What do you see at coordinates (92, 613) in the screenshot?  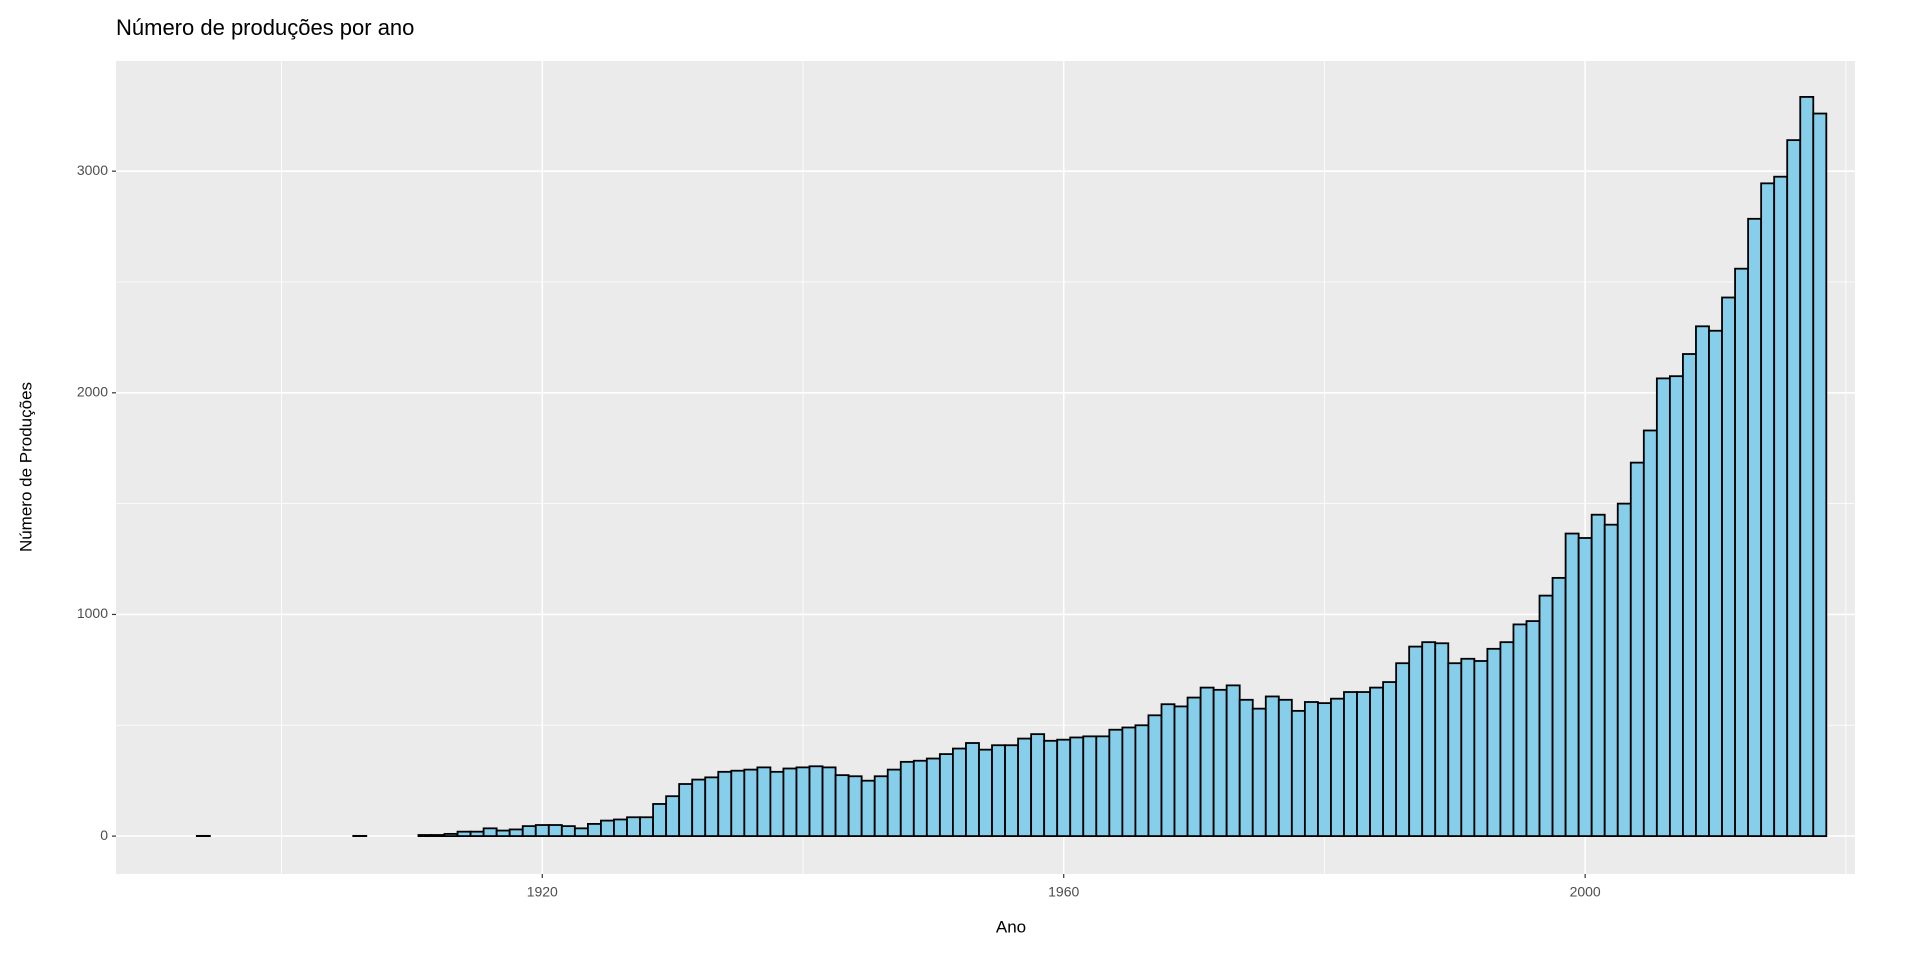 I see `y-tick-label: 1000` at bounding box center [92, 613].